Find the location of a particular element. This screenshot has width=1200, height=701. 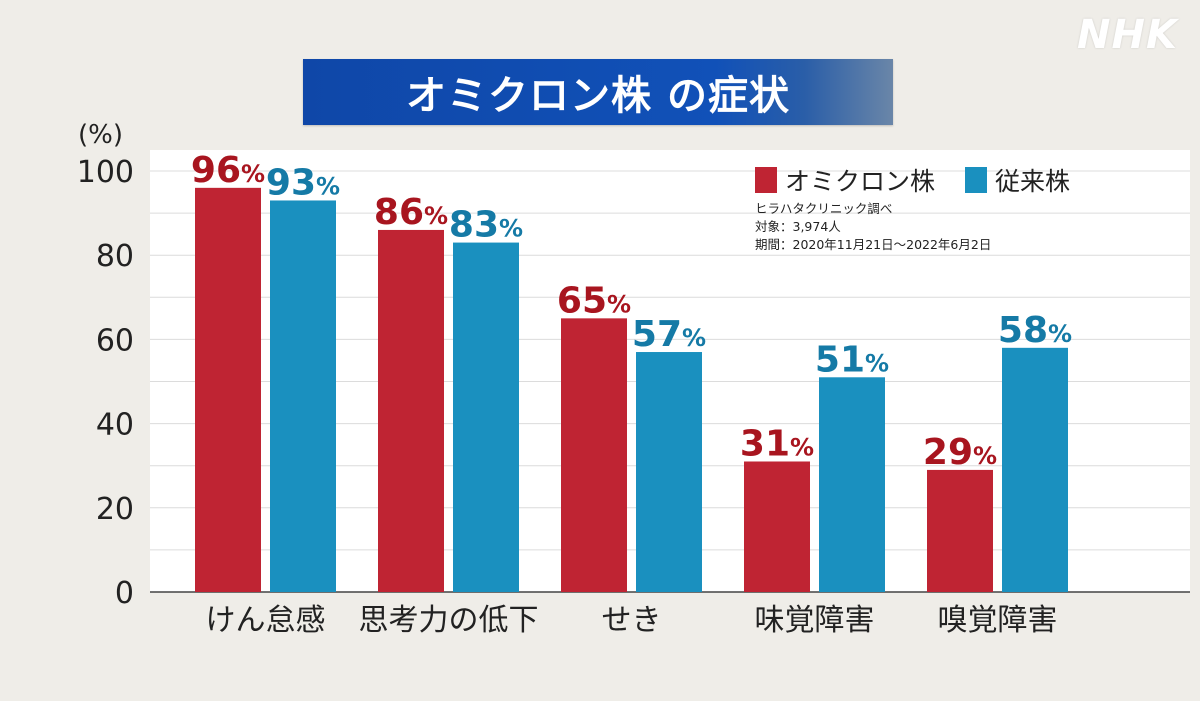

y-axis-unit: (%) is located at coordinates (100, 135).